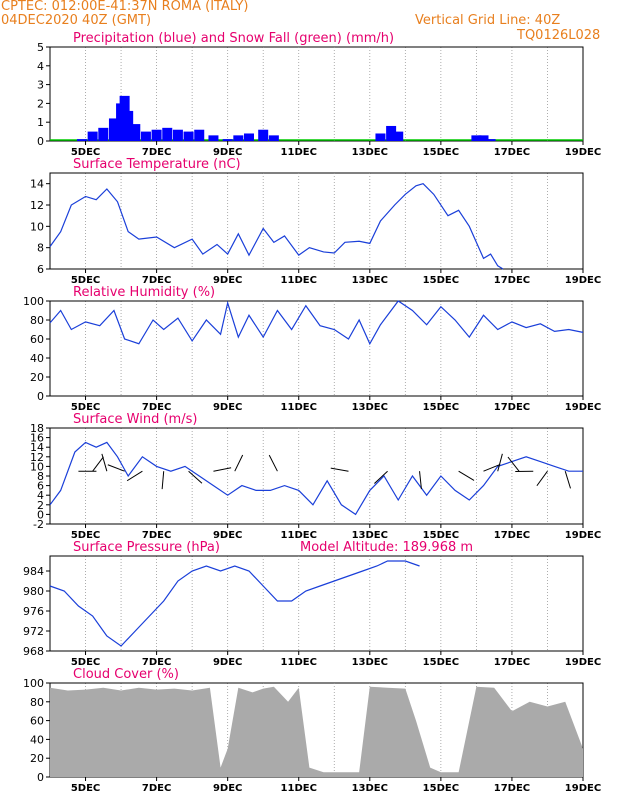 This screenshot has width=618, height=800. Describe the element at coordinates (316, 731) in the screenshot. I see `cloud-cover-area` at that location.